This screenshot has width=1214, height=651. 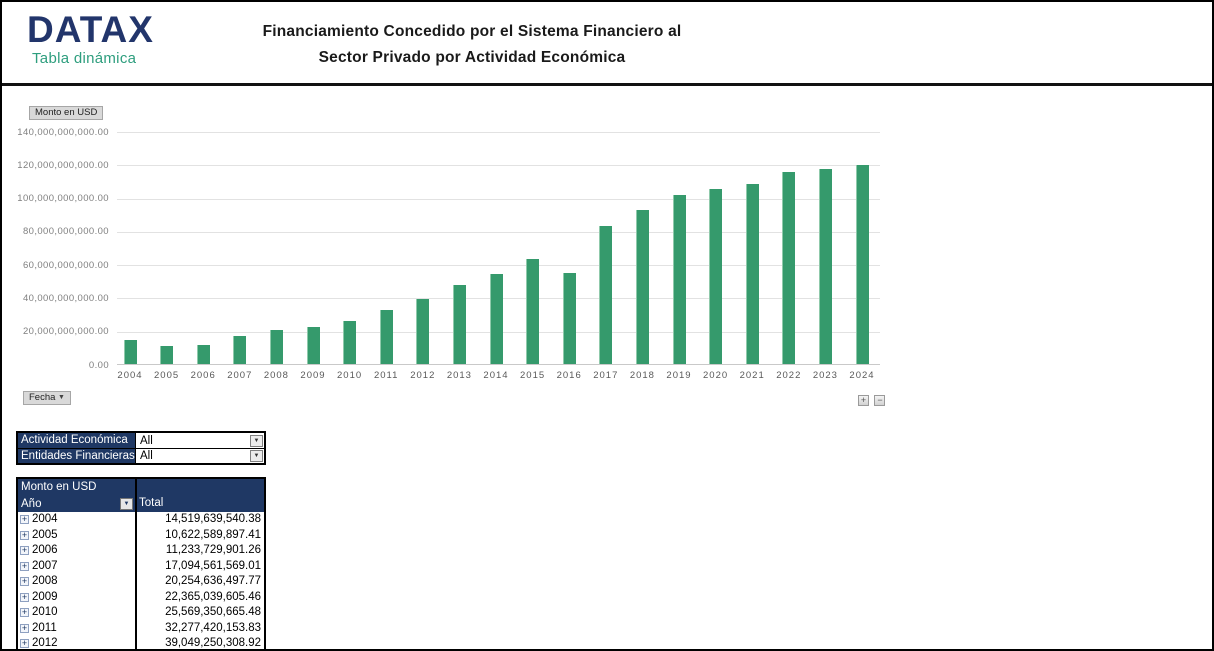 I want to click on table-row-2012: +2012 39,049,250,308.92, so click(x=141, y=643).